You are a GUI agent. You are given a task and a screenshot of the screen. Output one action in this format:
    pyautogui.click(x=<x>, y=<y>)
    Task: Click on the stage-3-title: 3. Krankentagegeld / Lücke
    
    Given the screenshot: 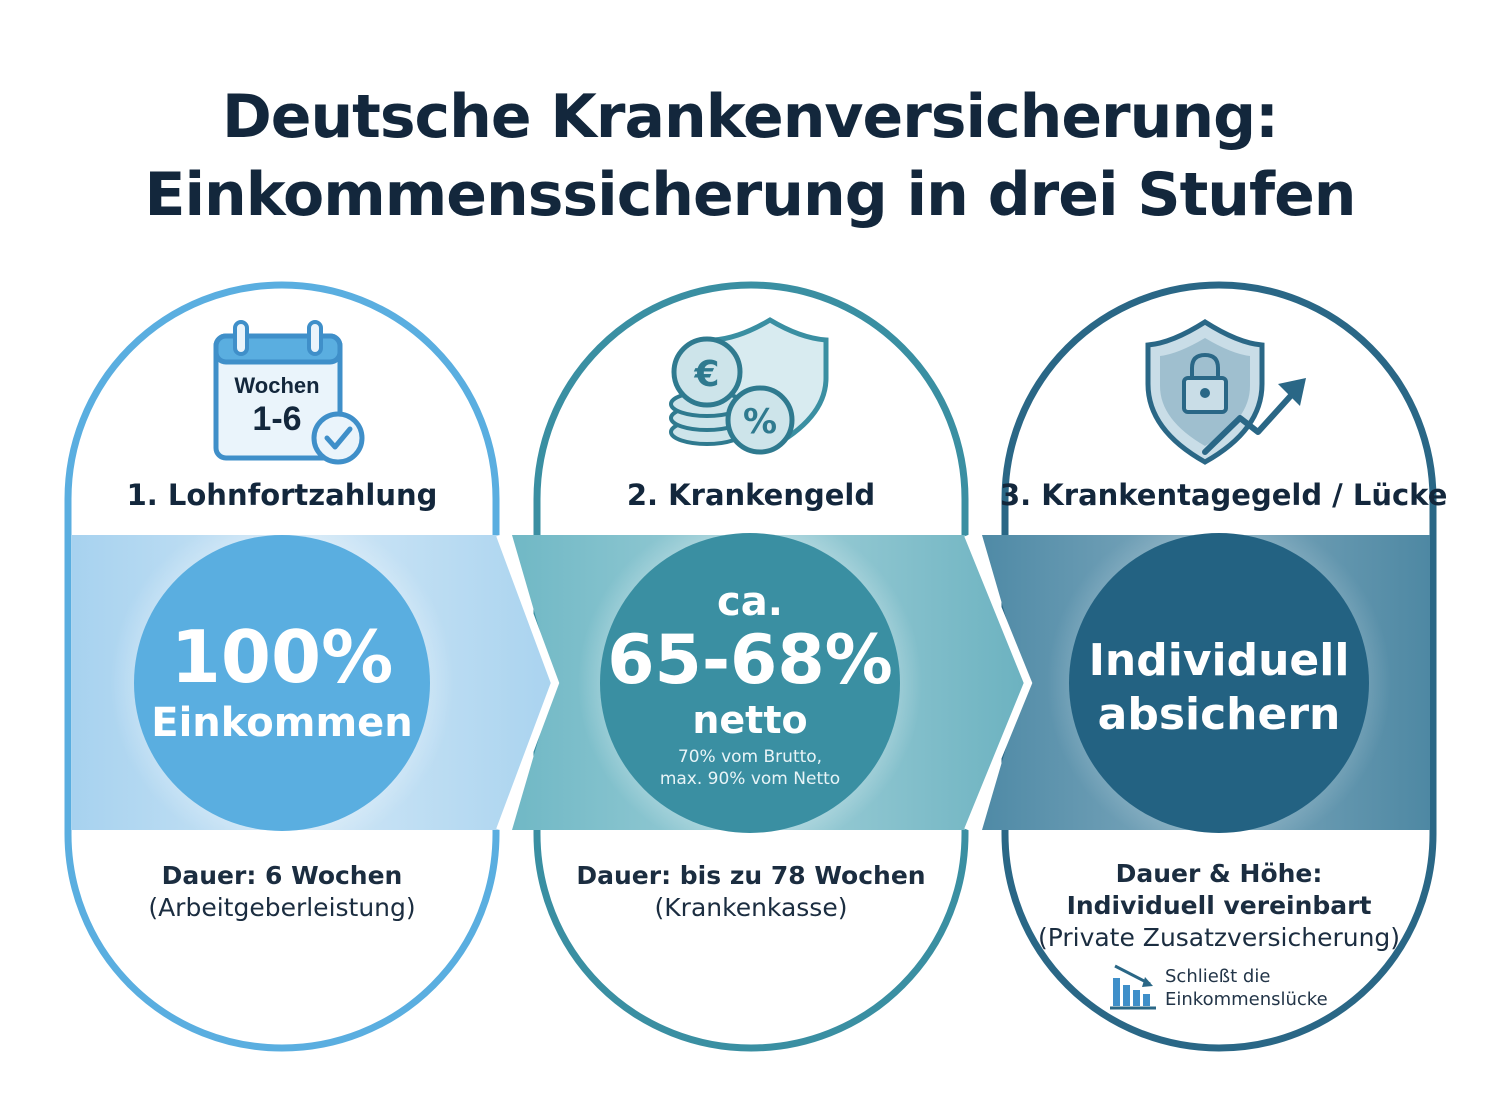 What is the action you would take?
    pyautogui.click(x=1224, y=495)
    